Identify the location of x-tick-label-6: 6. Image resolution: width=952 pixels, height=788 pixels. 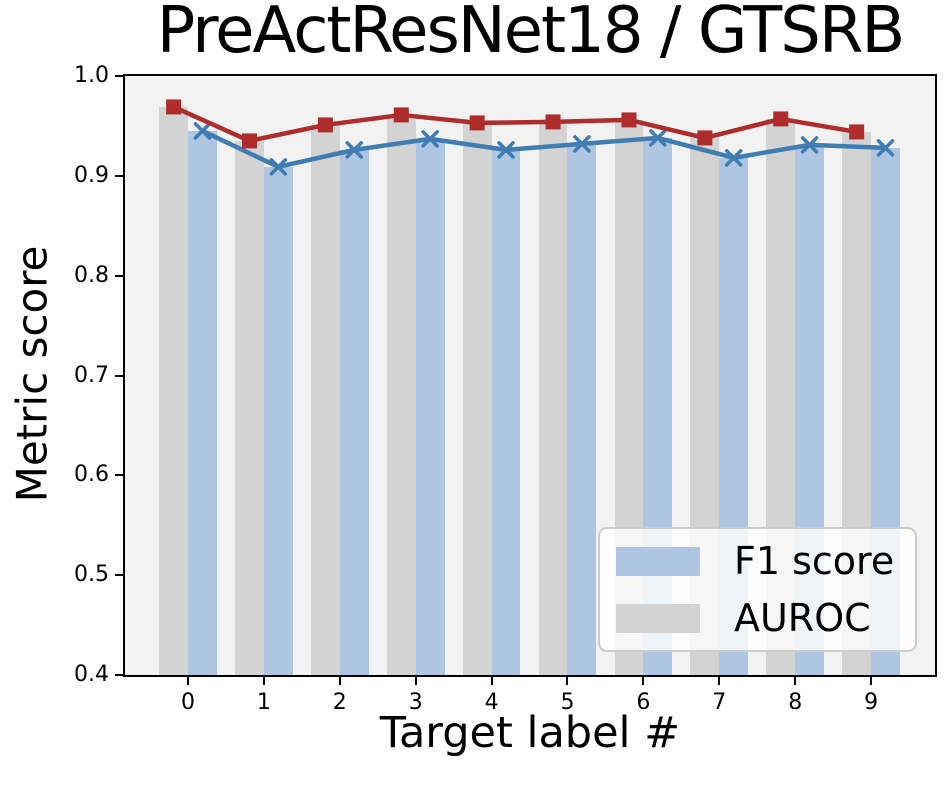
(643, 702).